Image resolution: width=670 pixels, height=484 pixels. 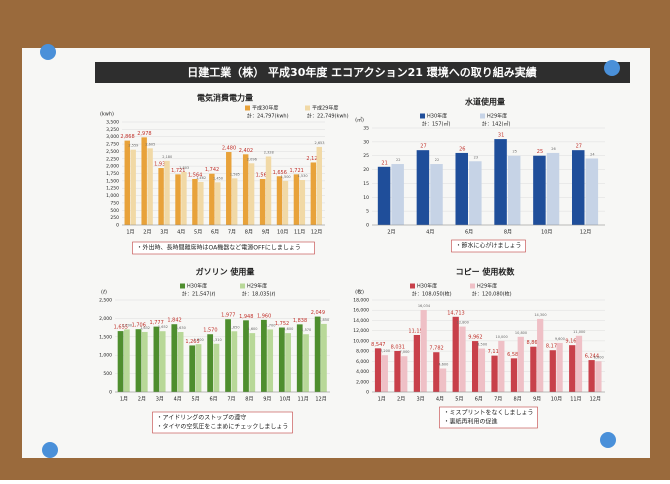 What do you see at coordinates (112, 130) in the screenshot?
I see `y-tick-label: 3,250` at bounding box center [112, 130].